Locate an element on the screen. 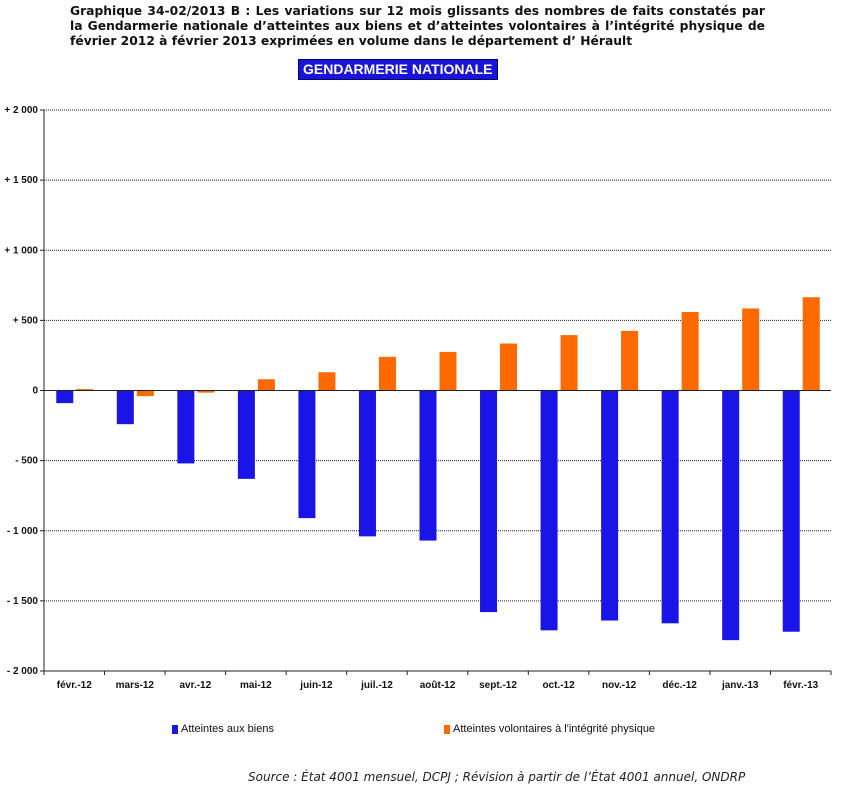 This screenshot has height=790, width=841. y-tick-label: - 1 000 is located at coordinates (23, 531).